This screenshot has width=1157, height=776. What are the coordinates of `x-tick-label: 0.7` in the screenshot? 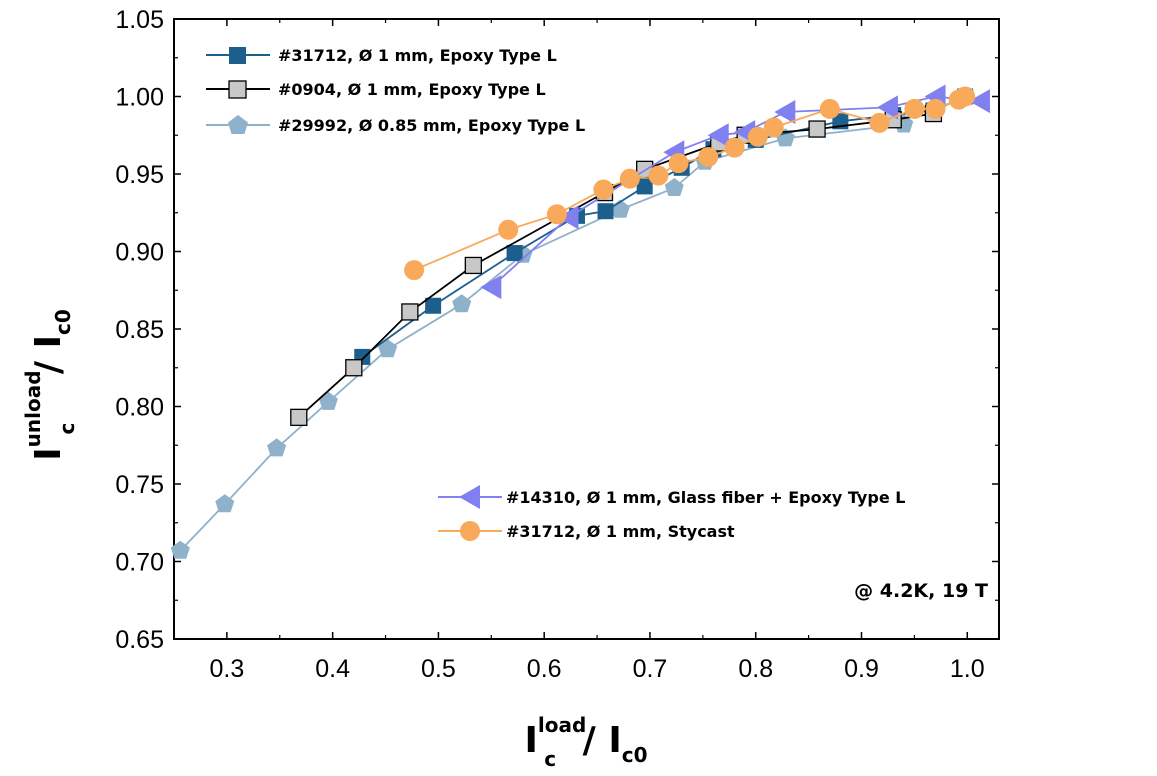 It's located at (650, 669).